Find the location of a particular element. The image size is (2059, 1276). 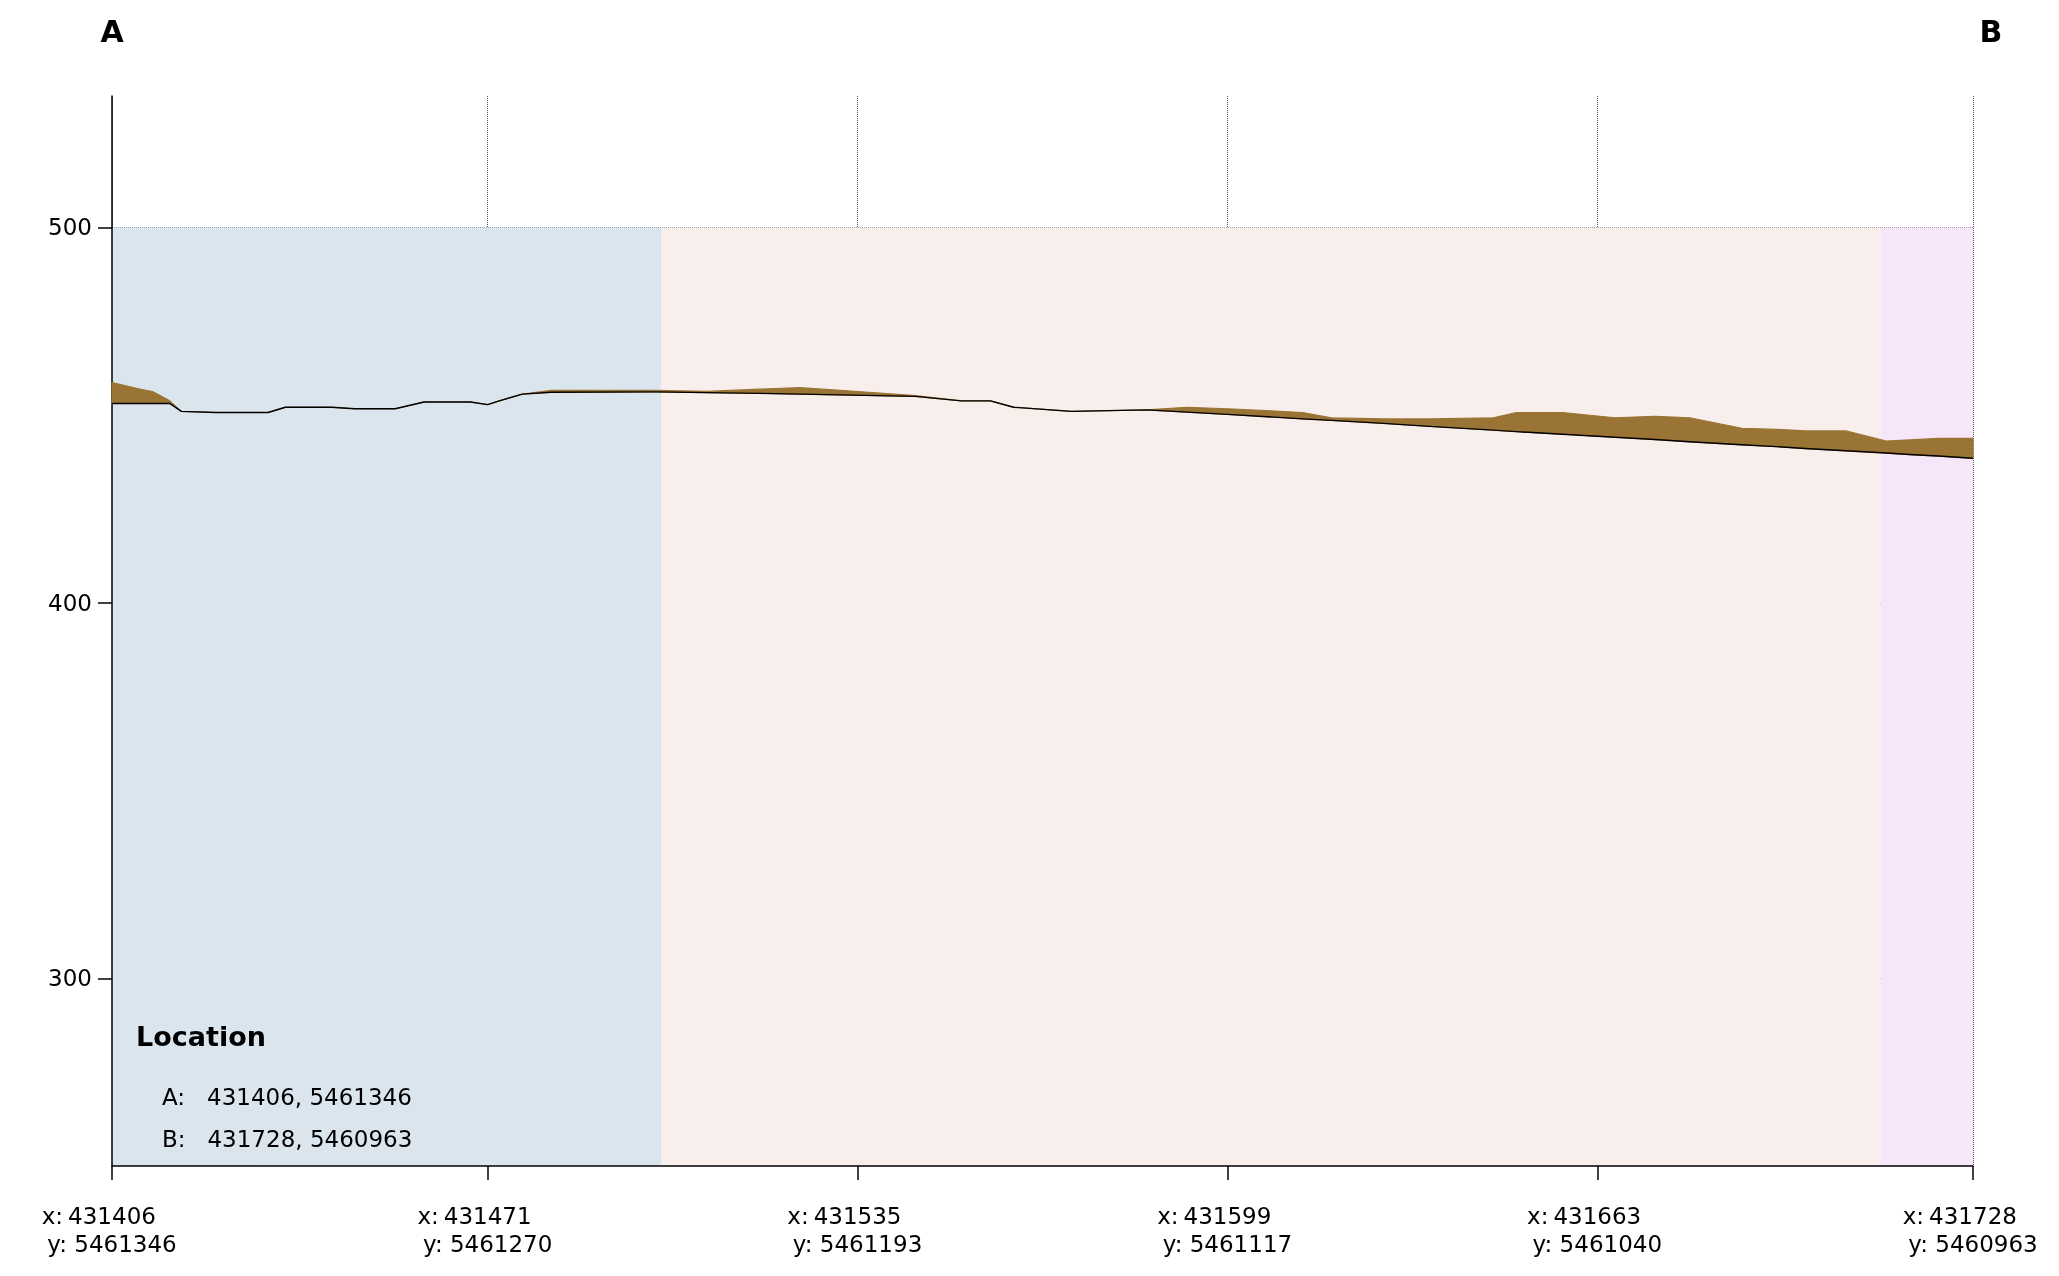

x-tick-label: 431535 is located at coordinates (857, 1215).